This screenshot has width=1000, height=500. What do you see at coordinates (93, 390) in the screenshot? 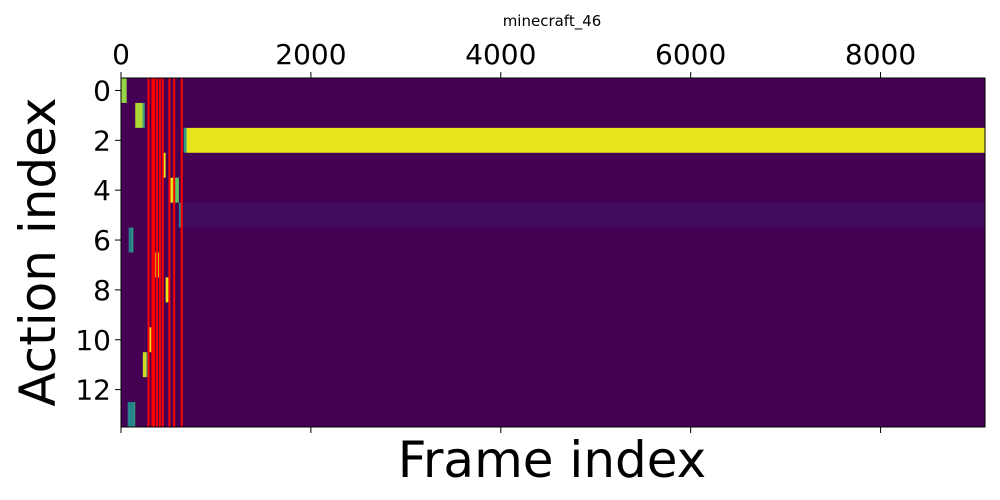
I see `y-tick-label: 12` at bounding box center [93, 390].